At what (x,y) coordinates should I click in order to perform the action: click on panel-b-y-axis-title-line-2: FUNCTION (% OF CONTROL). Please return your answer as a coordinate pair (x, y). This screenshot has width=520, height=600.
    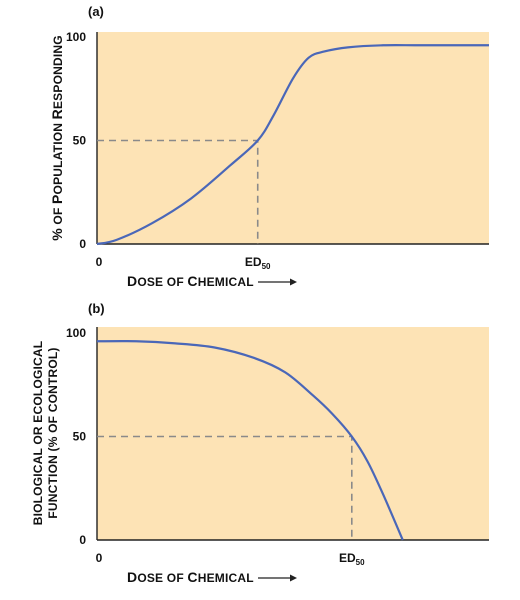
    Looking at the image, I should click on (53, 432).